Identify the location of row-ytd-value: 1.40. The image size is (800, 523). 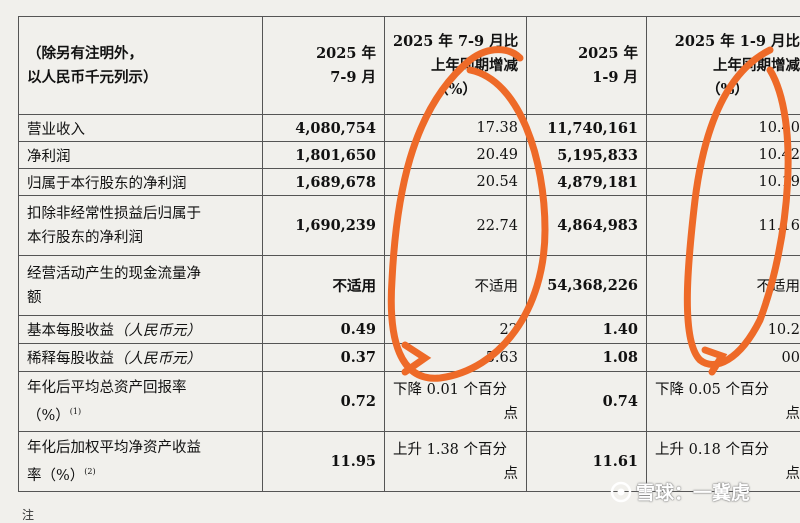
(587, 330).